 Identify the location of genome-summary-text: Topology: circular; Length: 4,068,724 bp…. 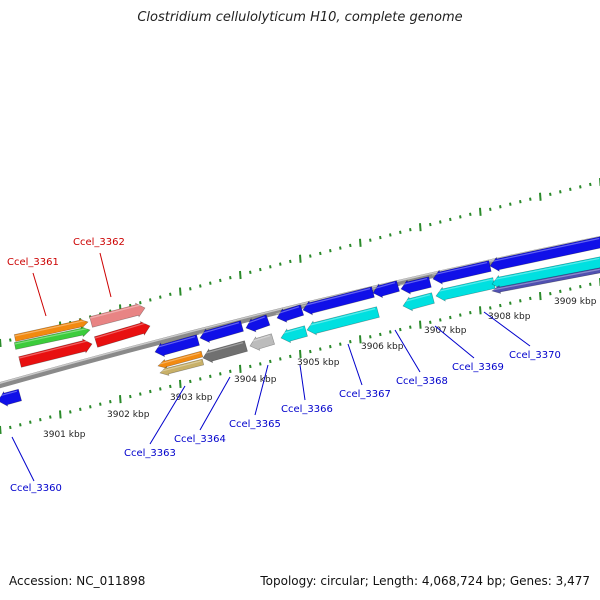
(425, 581).